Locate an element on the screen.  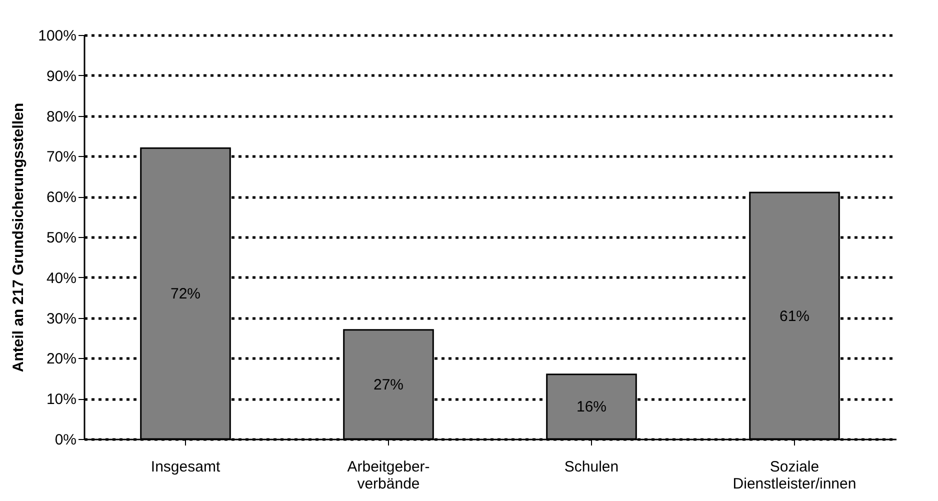
y-tick-label: 40% is located at coordinates (61, 278).